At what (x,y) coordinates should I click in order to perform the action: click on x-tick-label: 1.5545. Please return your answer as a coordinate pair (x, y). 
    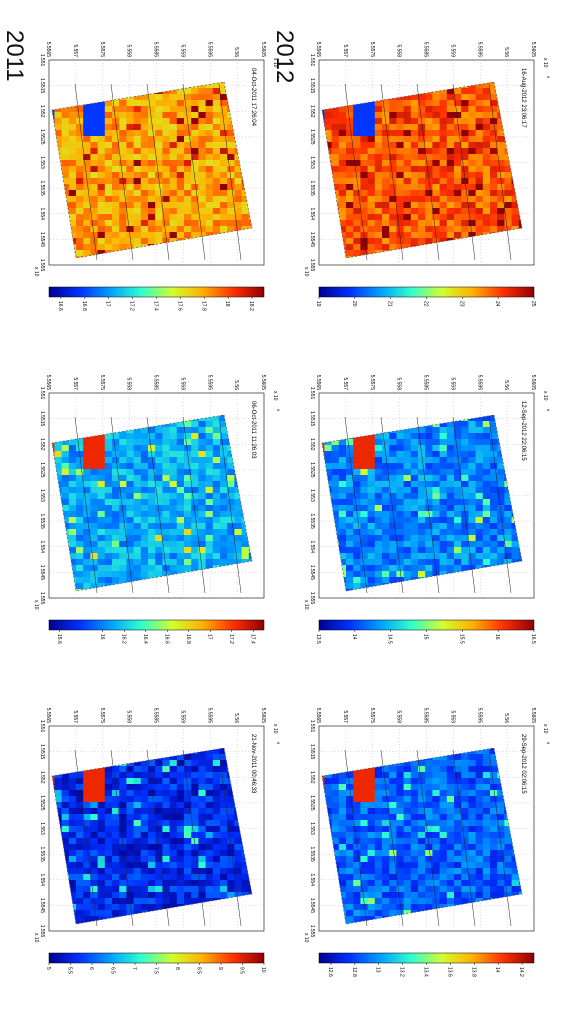
    Looking at the image, I should click on (42, 906).